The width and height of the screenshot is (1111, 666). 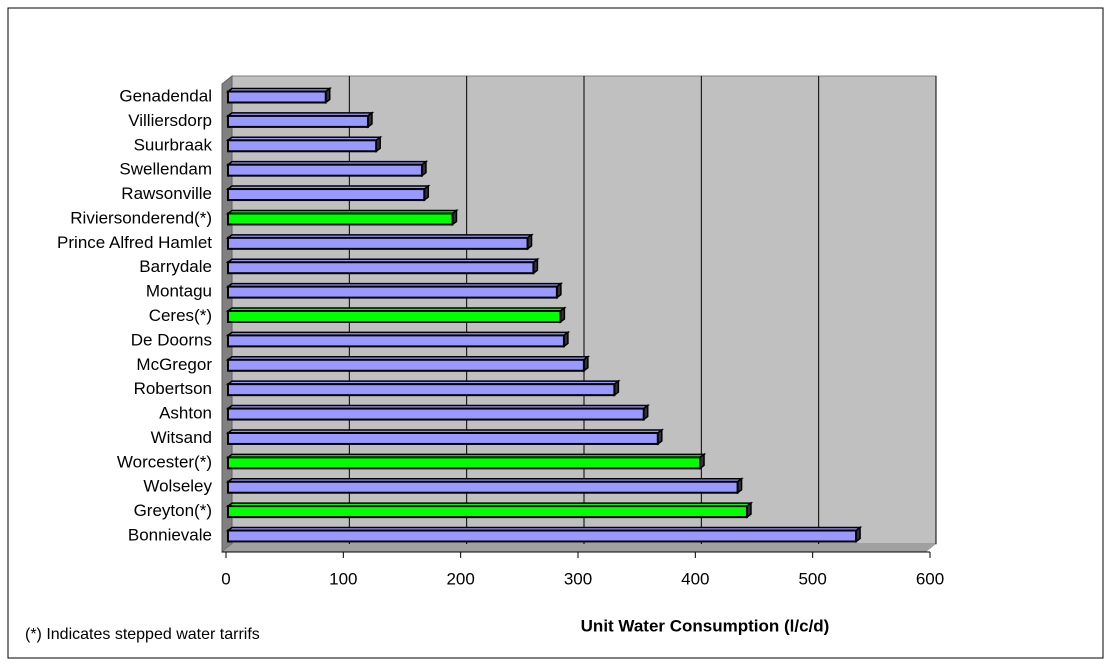 What do you see at coordinates (165, 169) in the screenshot?
I see `y-tick-label: Swellendam` at bounding box center [165, 169].